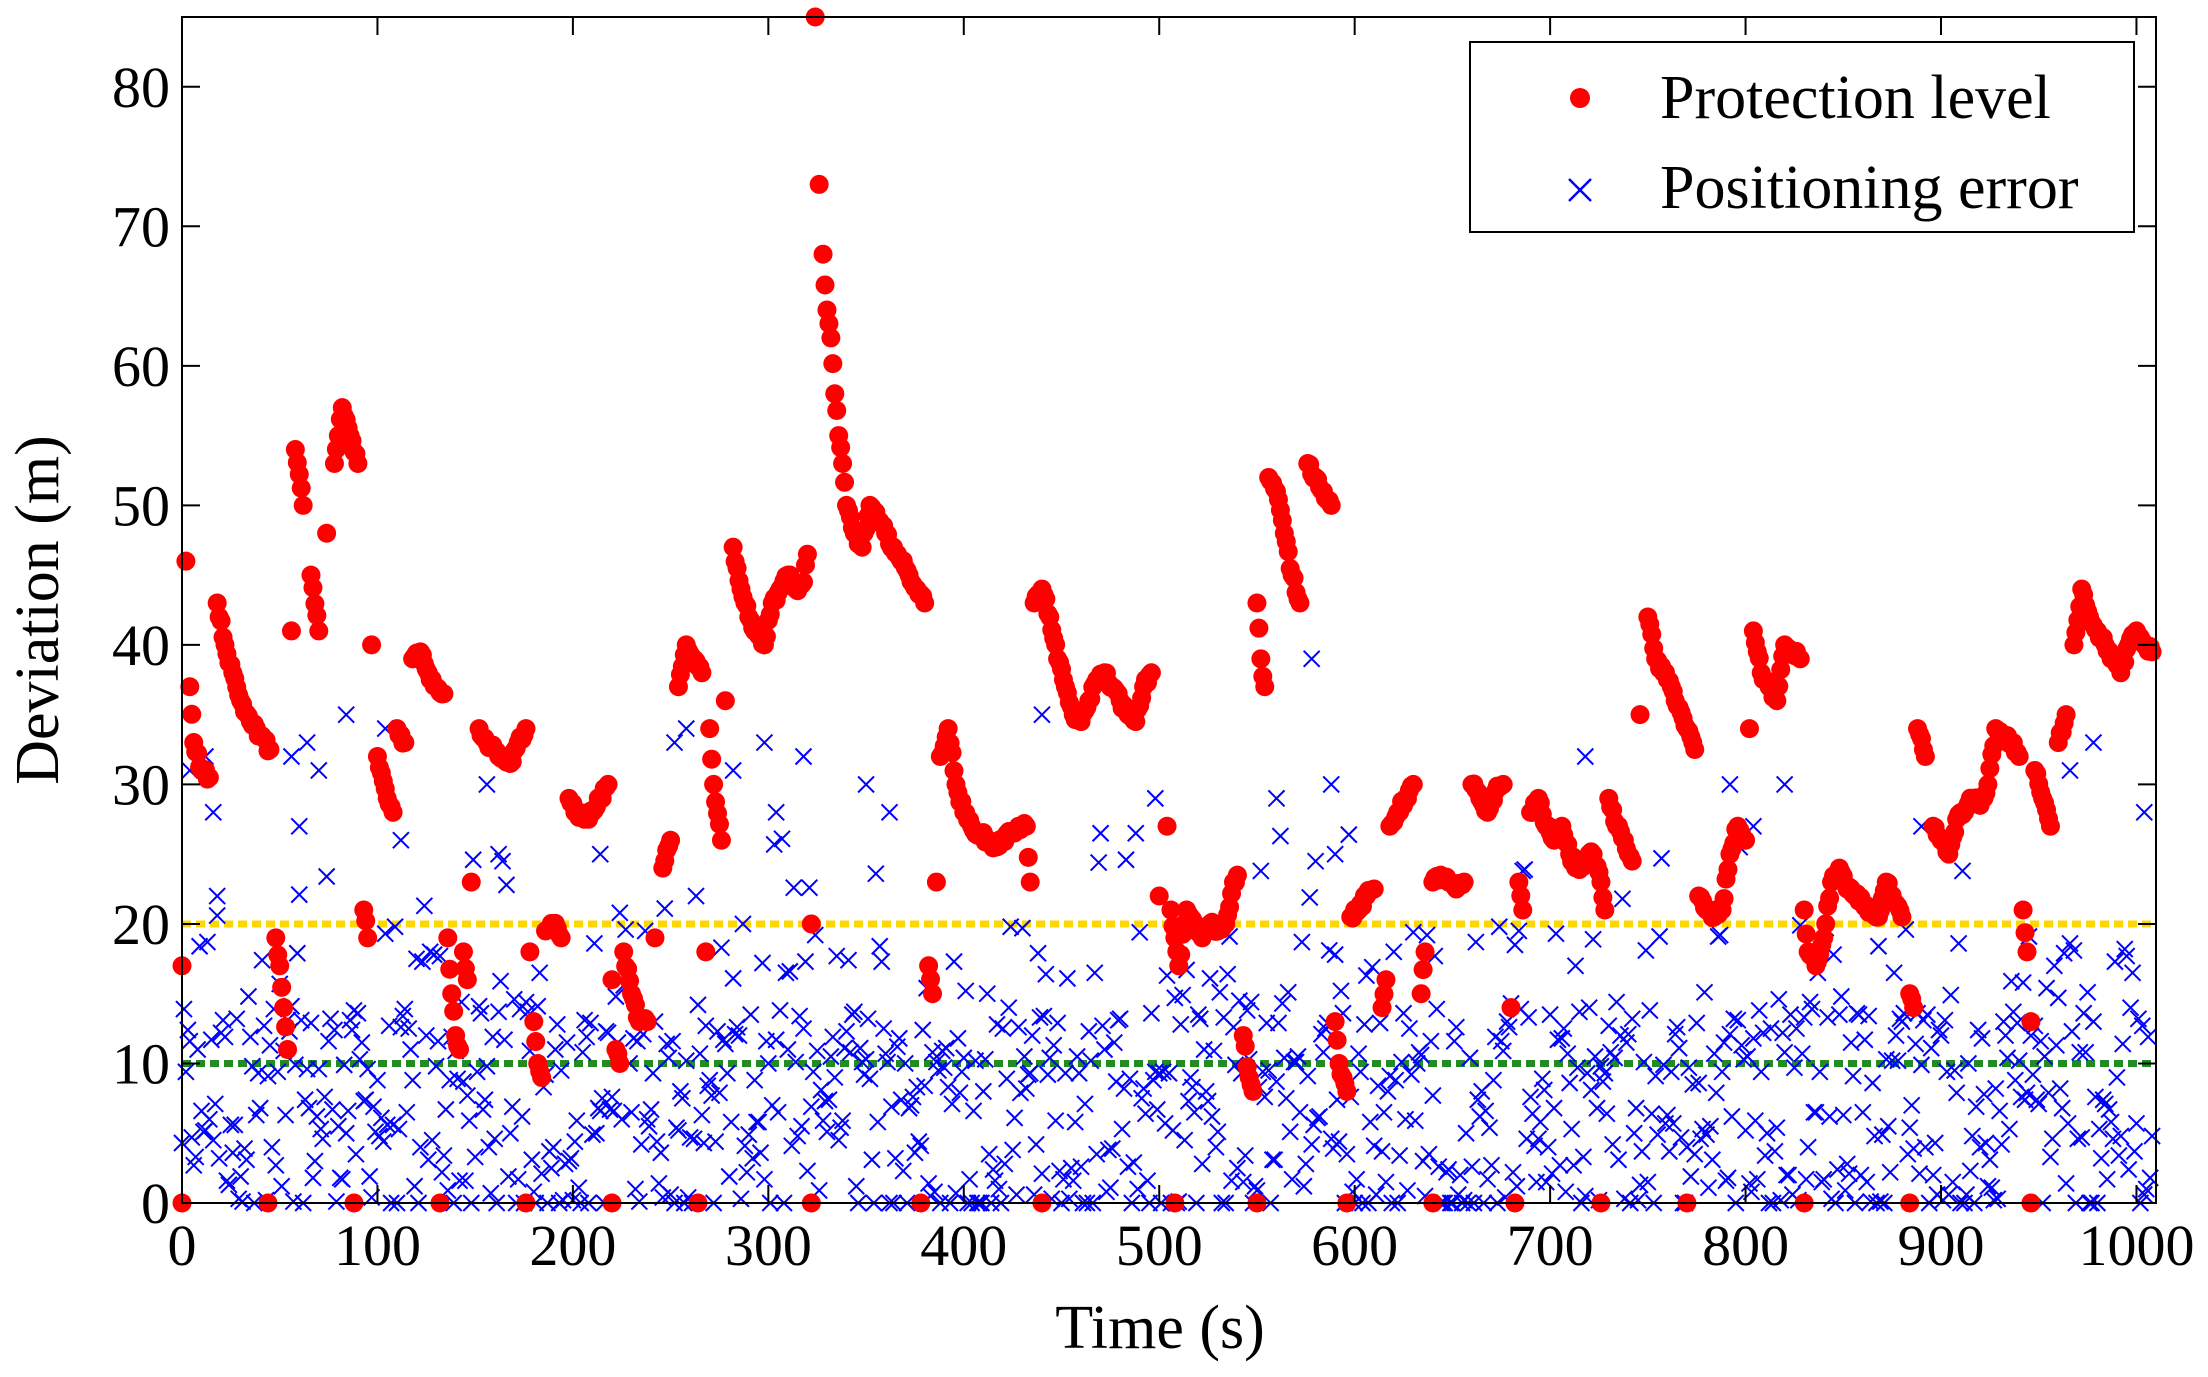 The width and height of the screenshot is (2208, 1377). What do you see at coordinates (141, 87) in the screenshot?
I see `y-tick-label: 80` at bounding box center [141, 87].